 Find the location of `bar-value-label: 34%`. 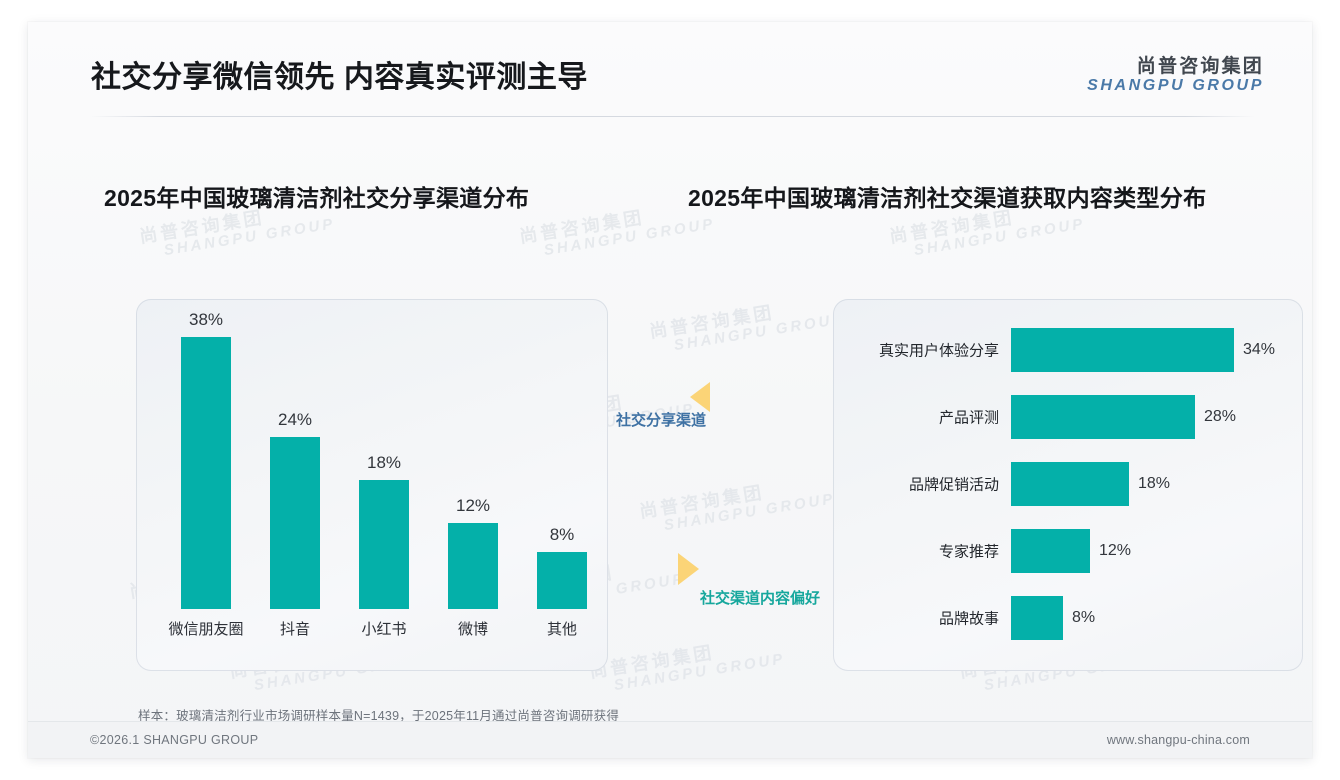

bar-value-label: 34% is located at coordinates (1259, 349).